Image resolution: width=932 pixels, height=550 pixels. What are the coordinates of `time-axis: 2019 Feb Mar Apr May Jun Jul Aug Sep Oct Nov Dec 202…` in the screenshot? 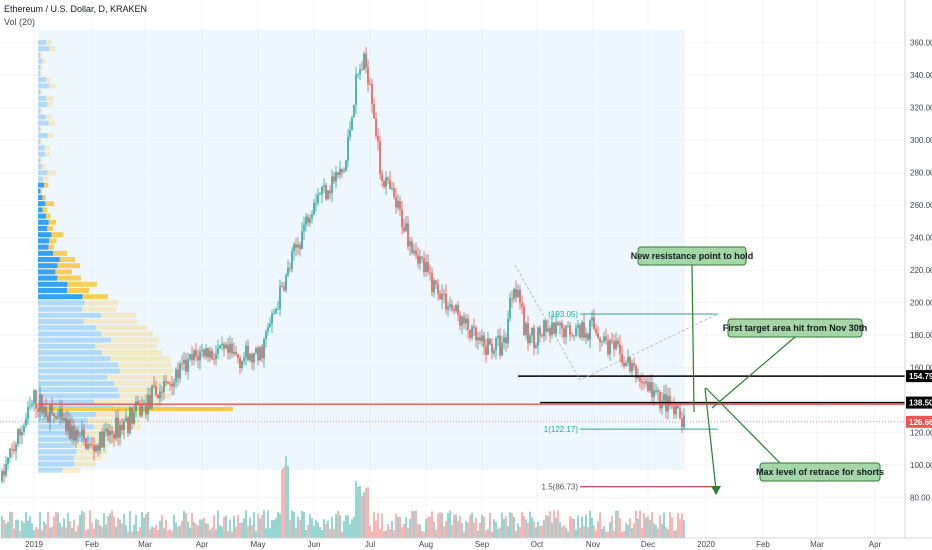 It's located at (466, 543).